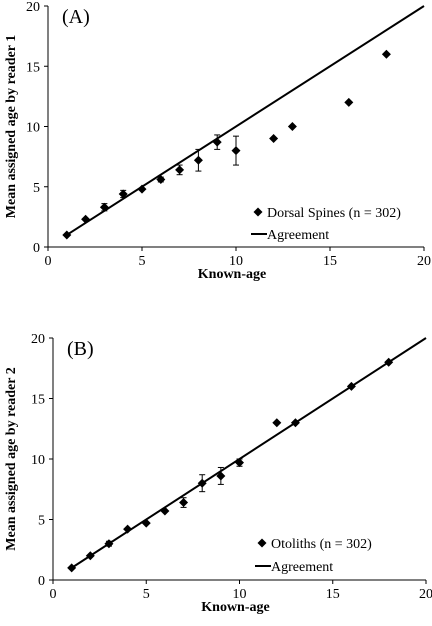 The image size is (432, 626). What do you see at coordinates (76, 17) in the screenshot?
I see `panel-label: (A)` at bounding box center [76, 17].